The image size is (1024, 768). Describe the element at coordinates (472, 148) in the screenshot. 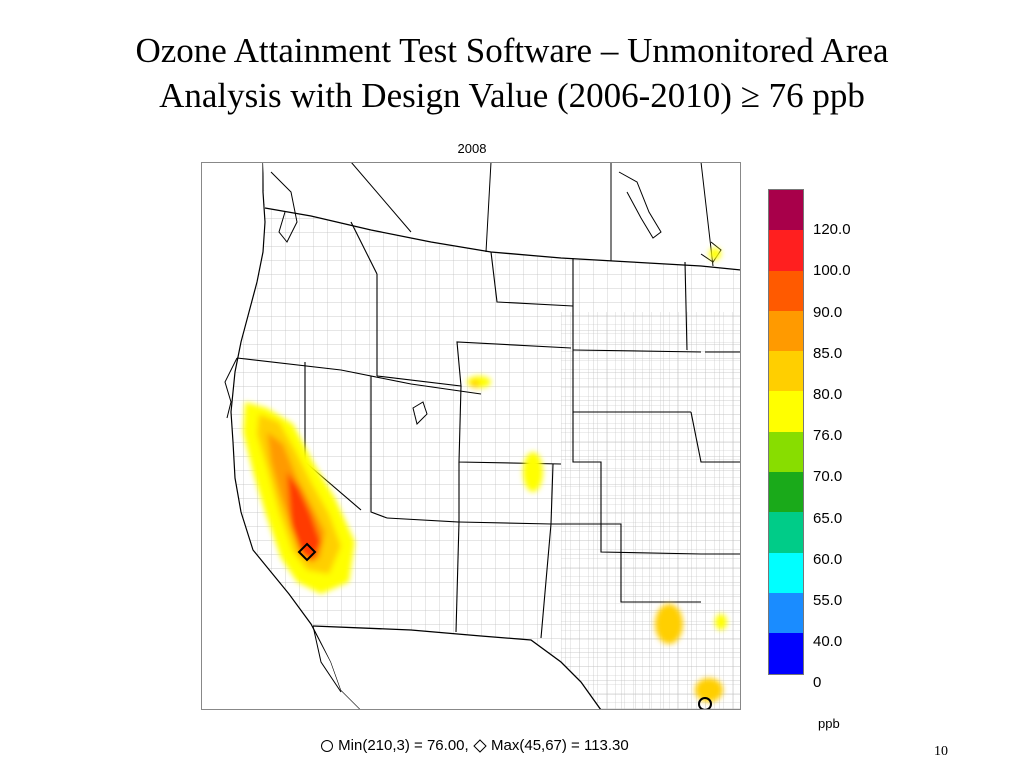

I see `map-year-label: 2008` at that location.